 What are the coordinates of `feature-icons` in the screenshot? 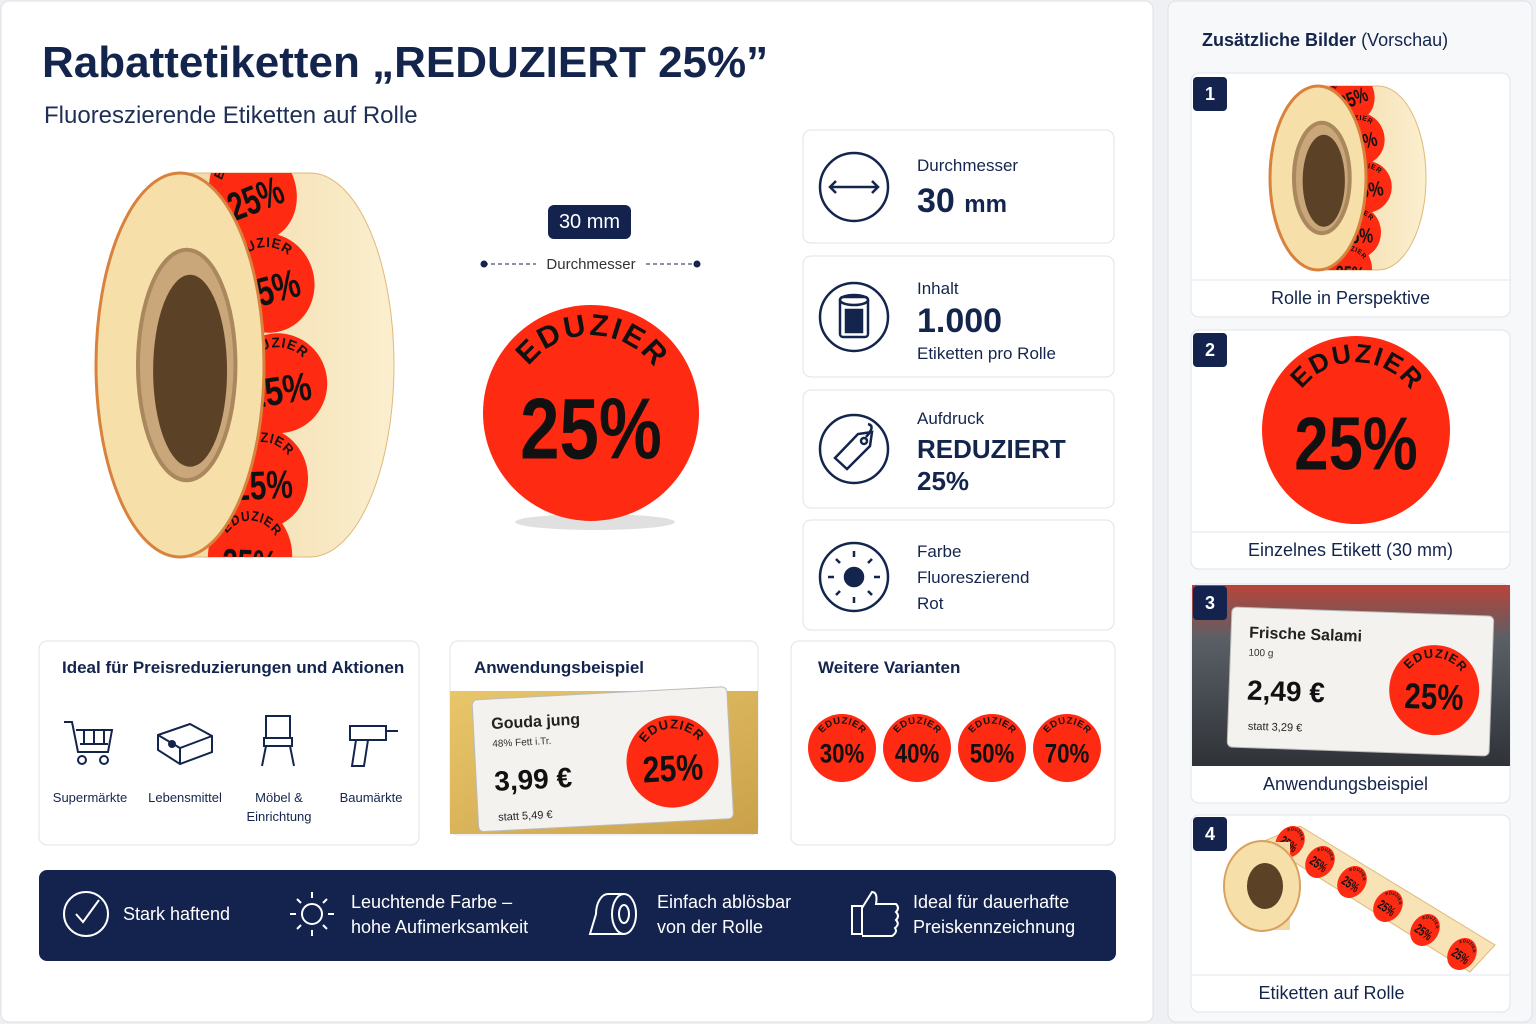 It's located at (481, 913).